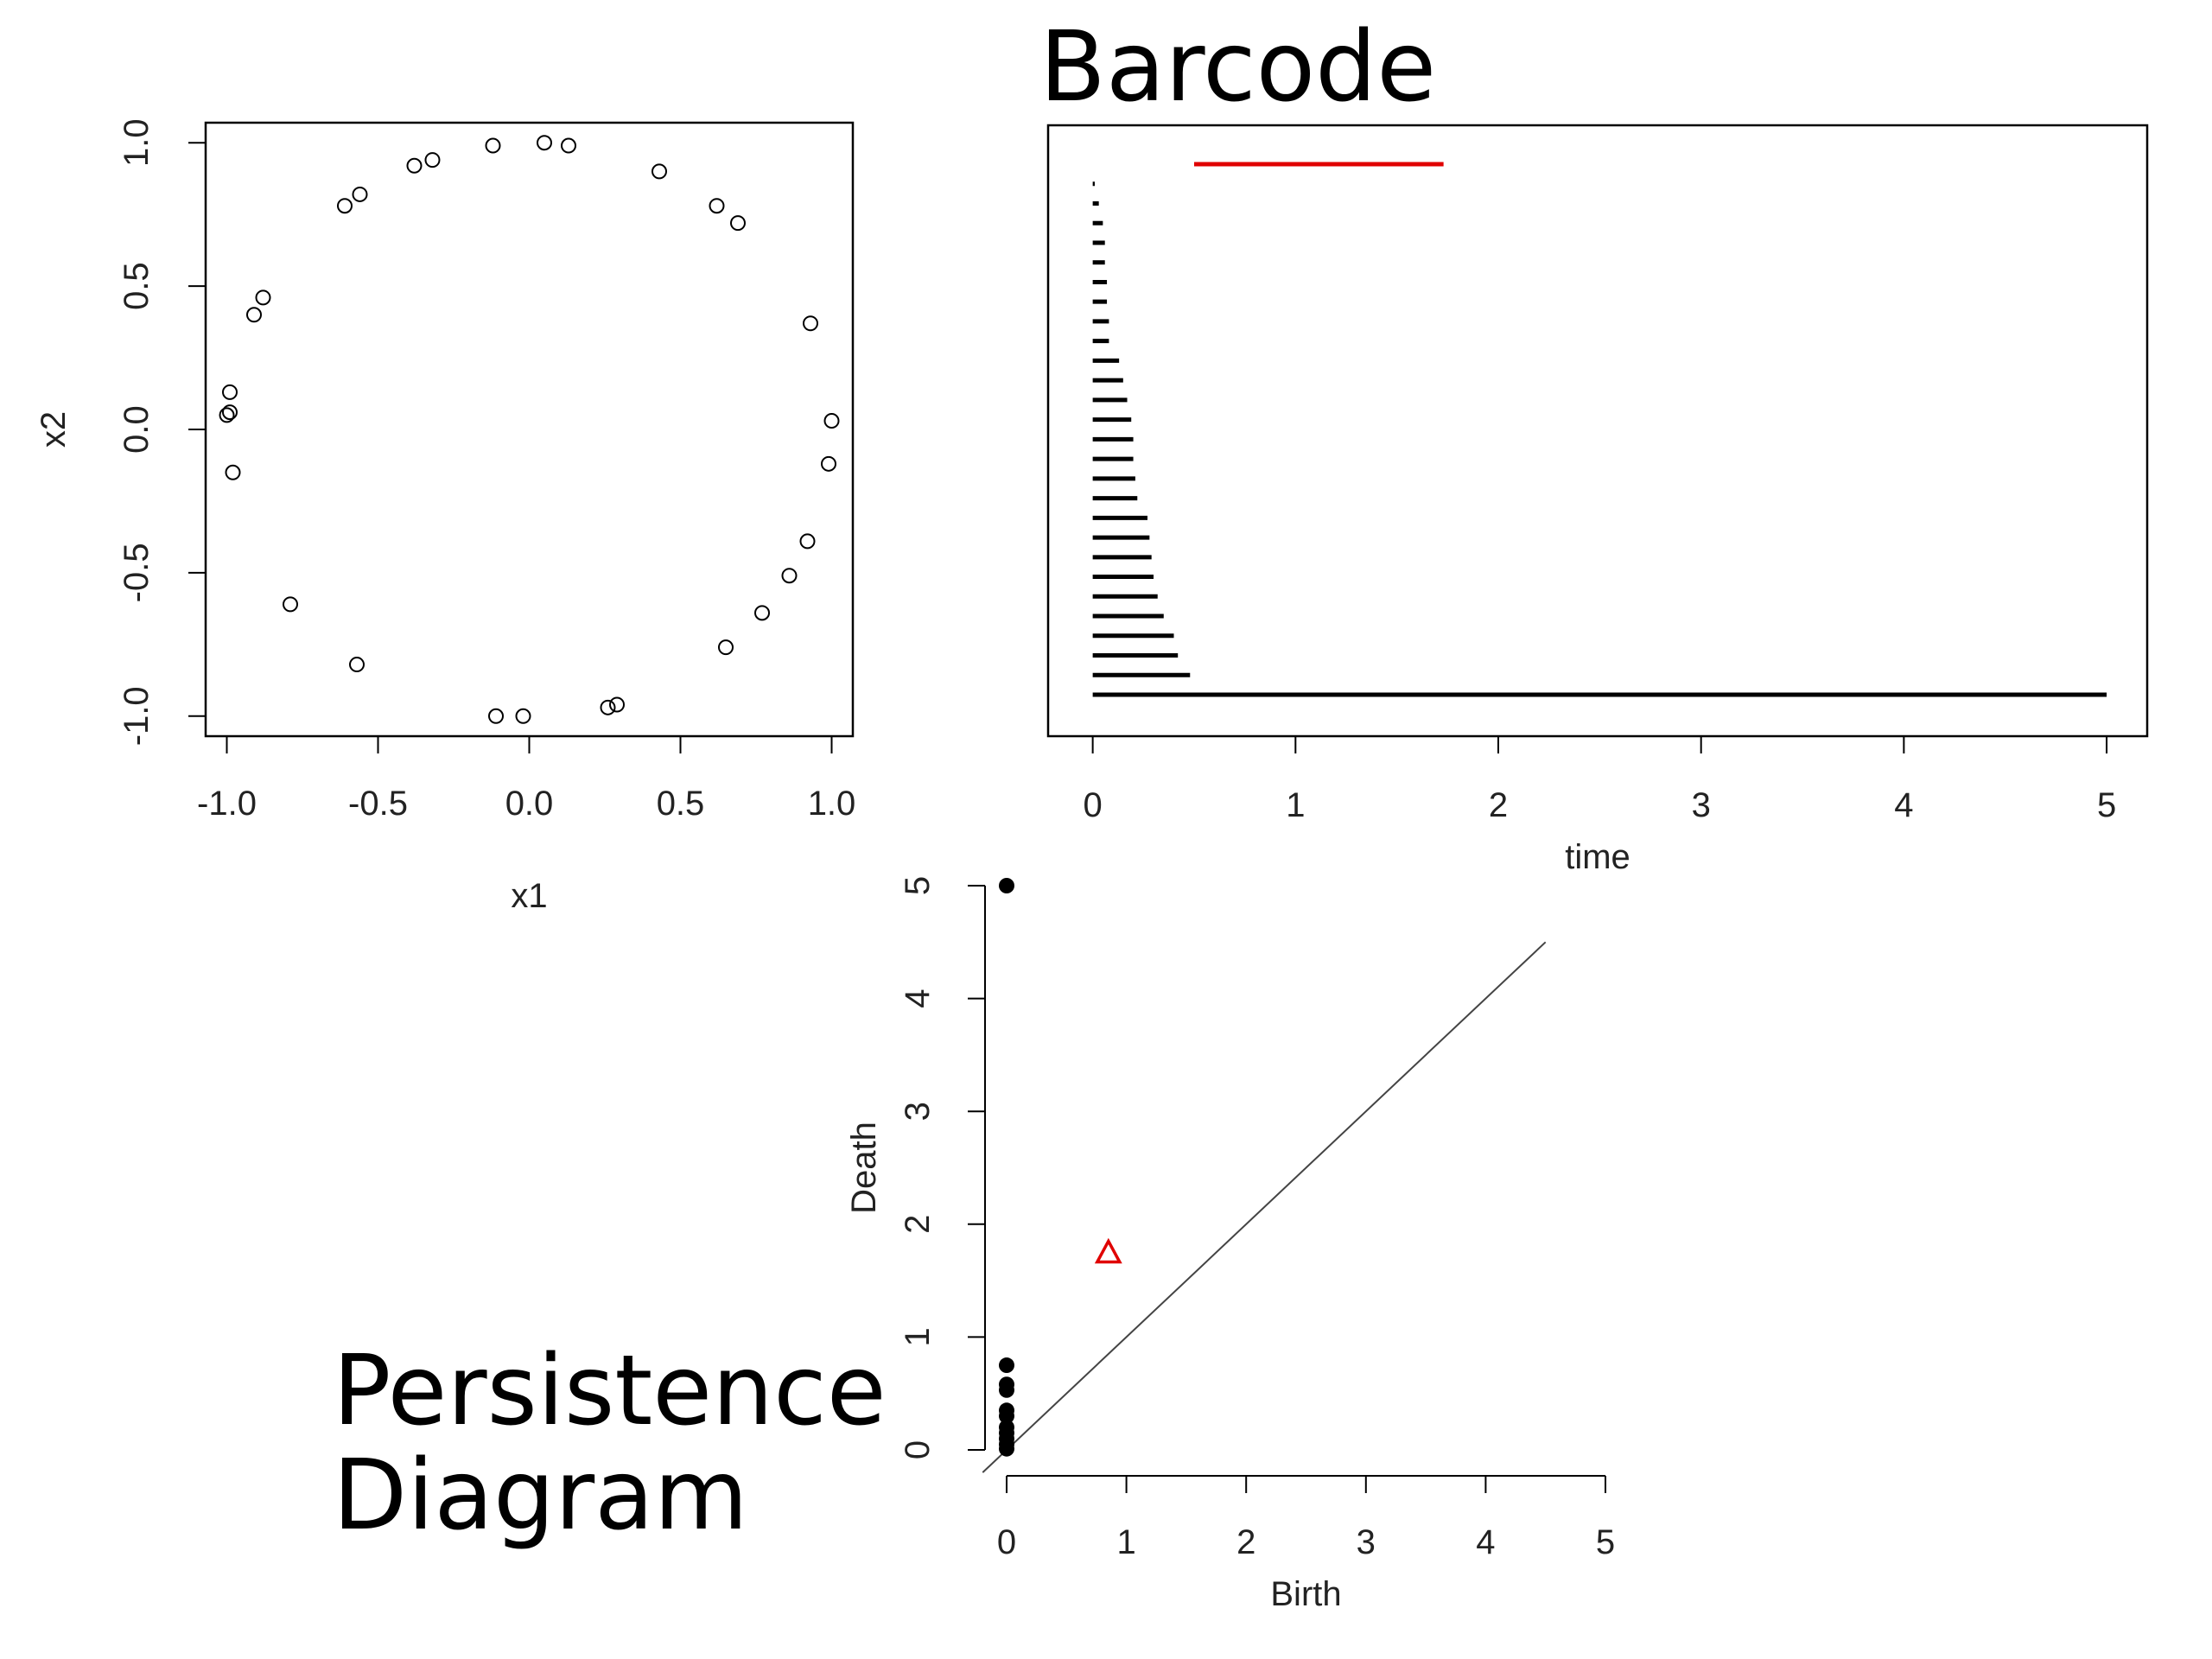  I want to click on scatter-plot-frame, so click(529, 429).